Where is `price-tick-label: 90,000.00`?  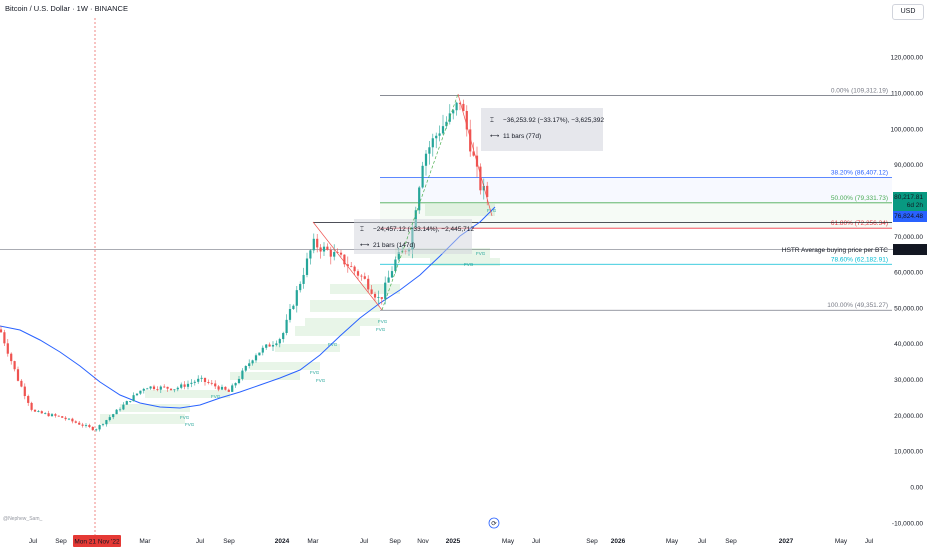
price-tick-label: 90,000.00 is located at coordinates (908, 165).